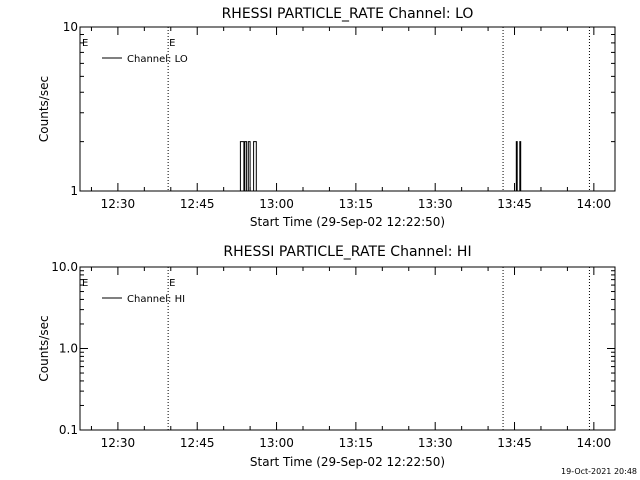 This screenshot has width=640, height=480. Describe the element at coordinates (156, 299) in the screenshot. I see `legend-entry: Channel: HI` at that location.